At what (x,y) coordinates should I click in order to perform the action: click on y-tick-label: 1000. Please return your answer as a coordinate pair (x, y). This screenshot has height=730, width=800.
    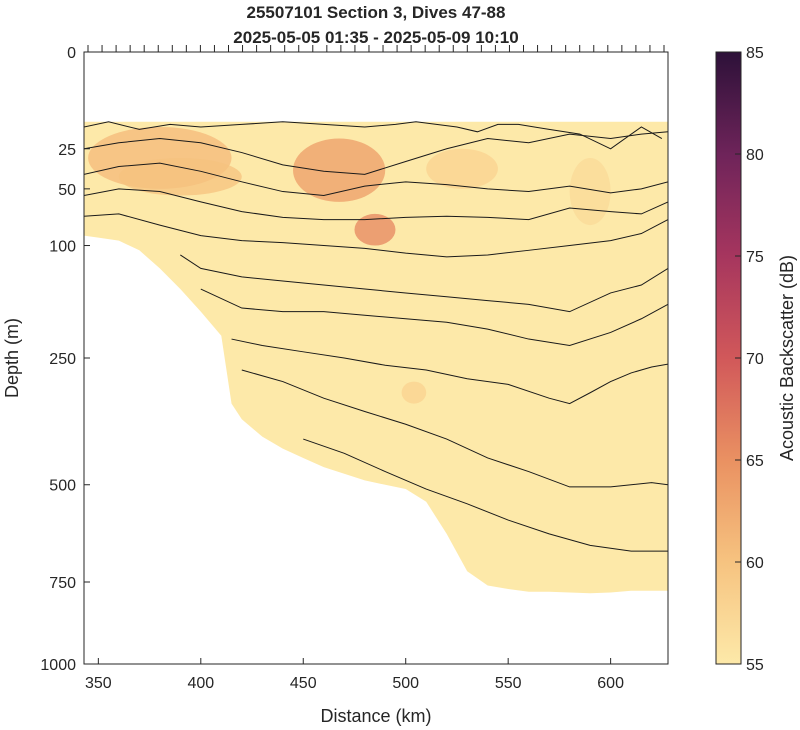
    Looking at the image, I should click on (58, 665).